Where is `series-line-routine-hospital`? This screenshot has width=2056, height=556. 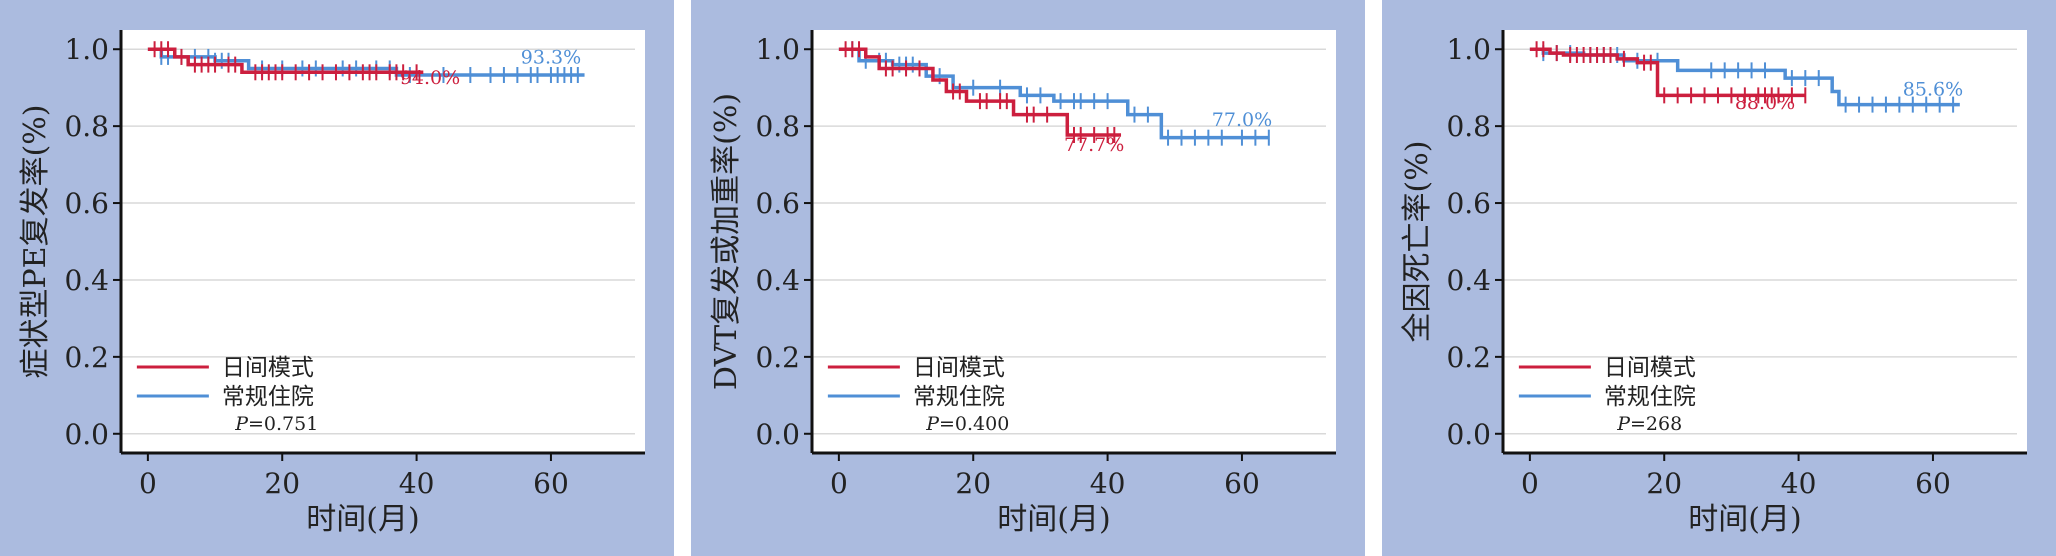 series-line-routine-hospital is located at coordinates (1053, 93).